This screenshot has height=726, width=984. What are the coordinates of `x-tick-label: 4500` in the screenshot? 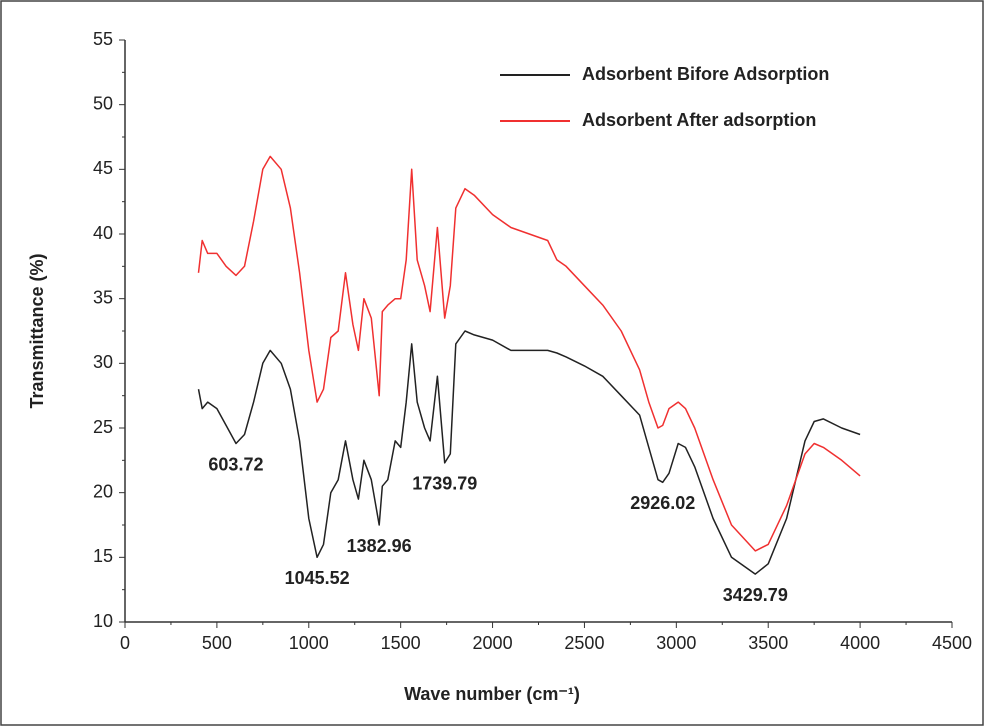 It's located at (952, 643).